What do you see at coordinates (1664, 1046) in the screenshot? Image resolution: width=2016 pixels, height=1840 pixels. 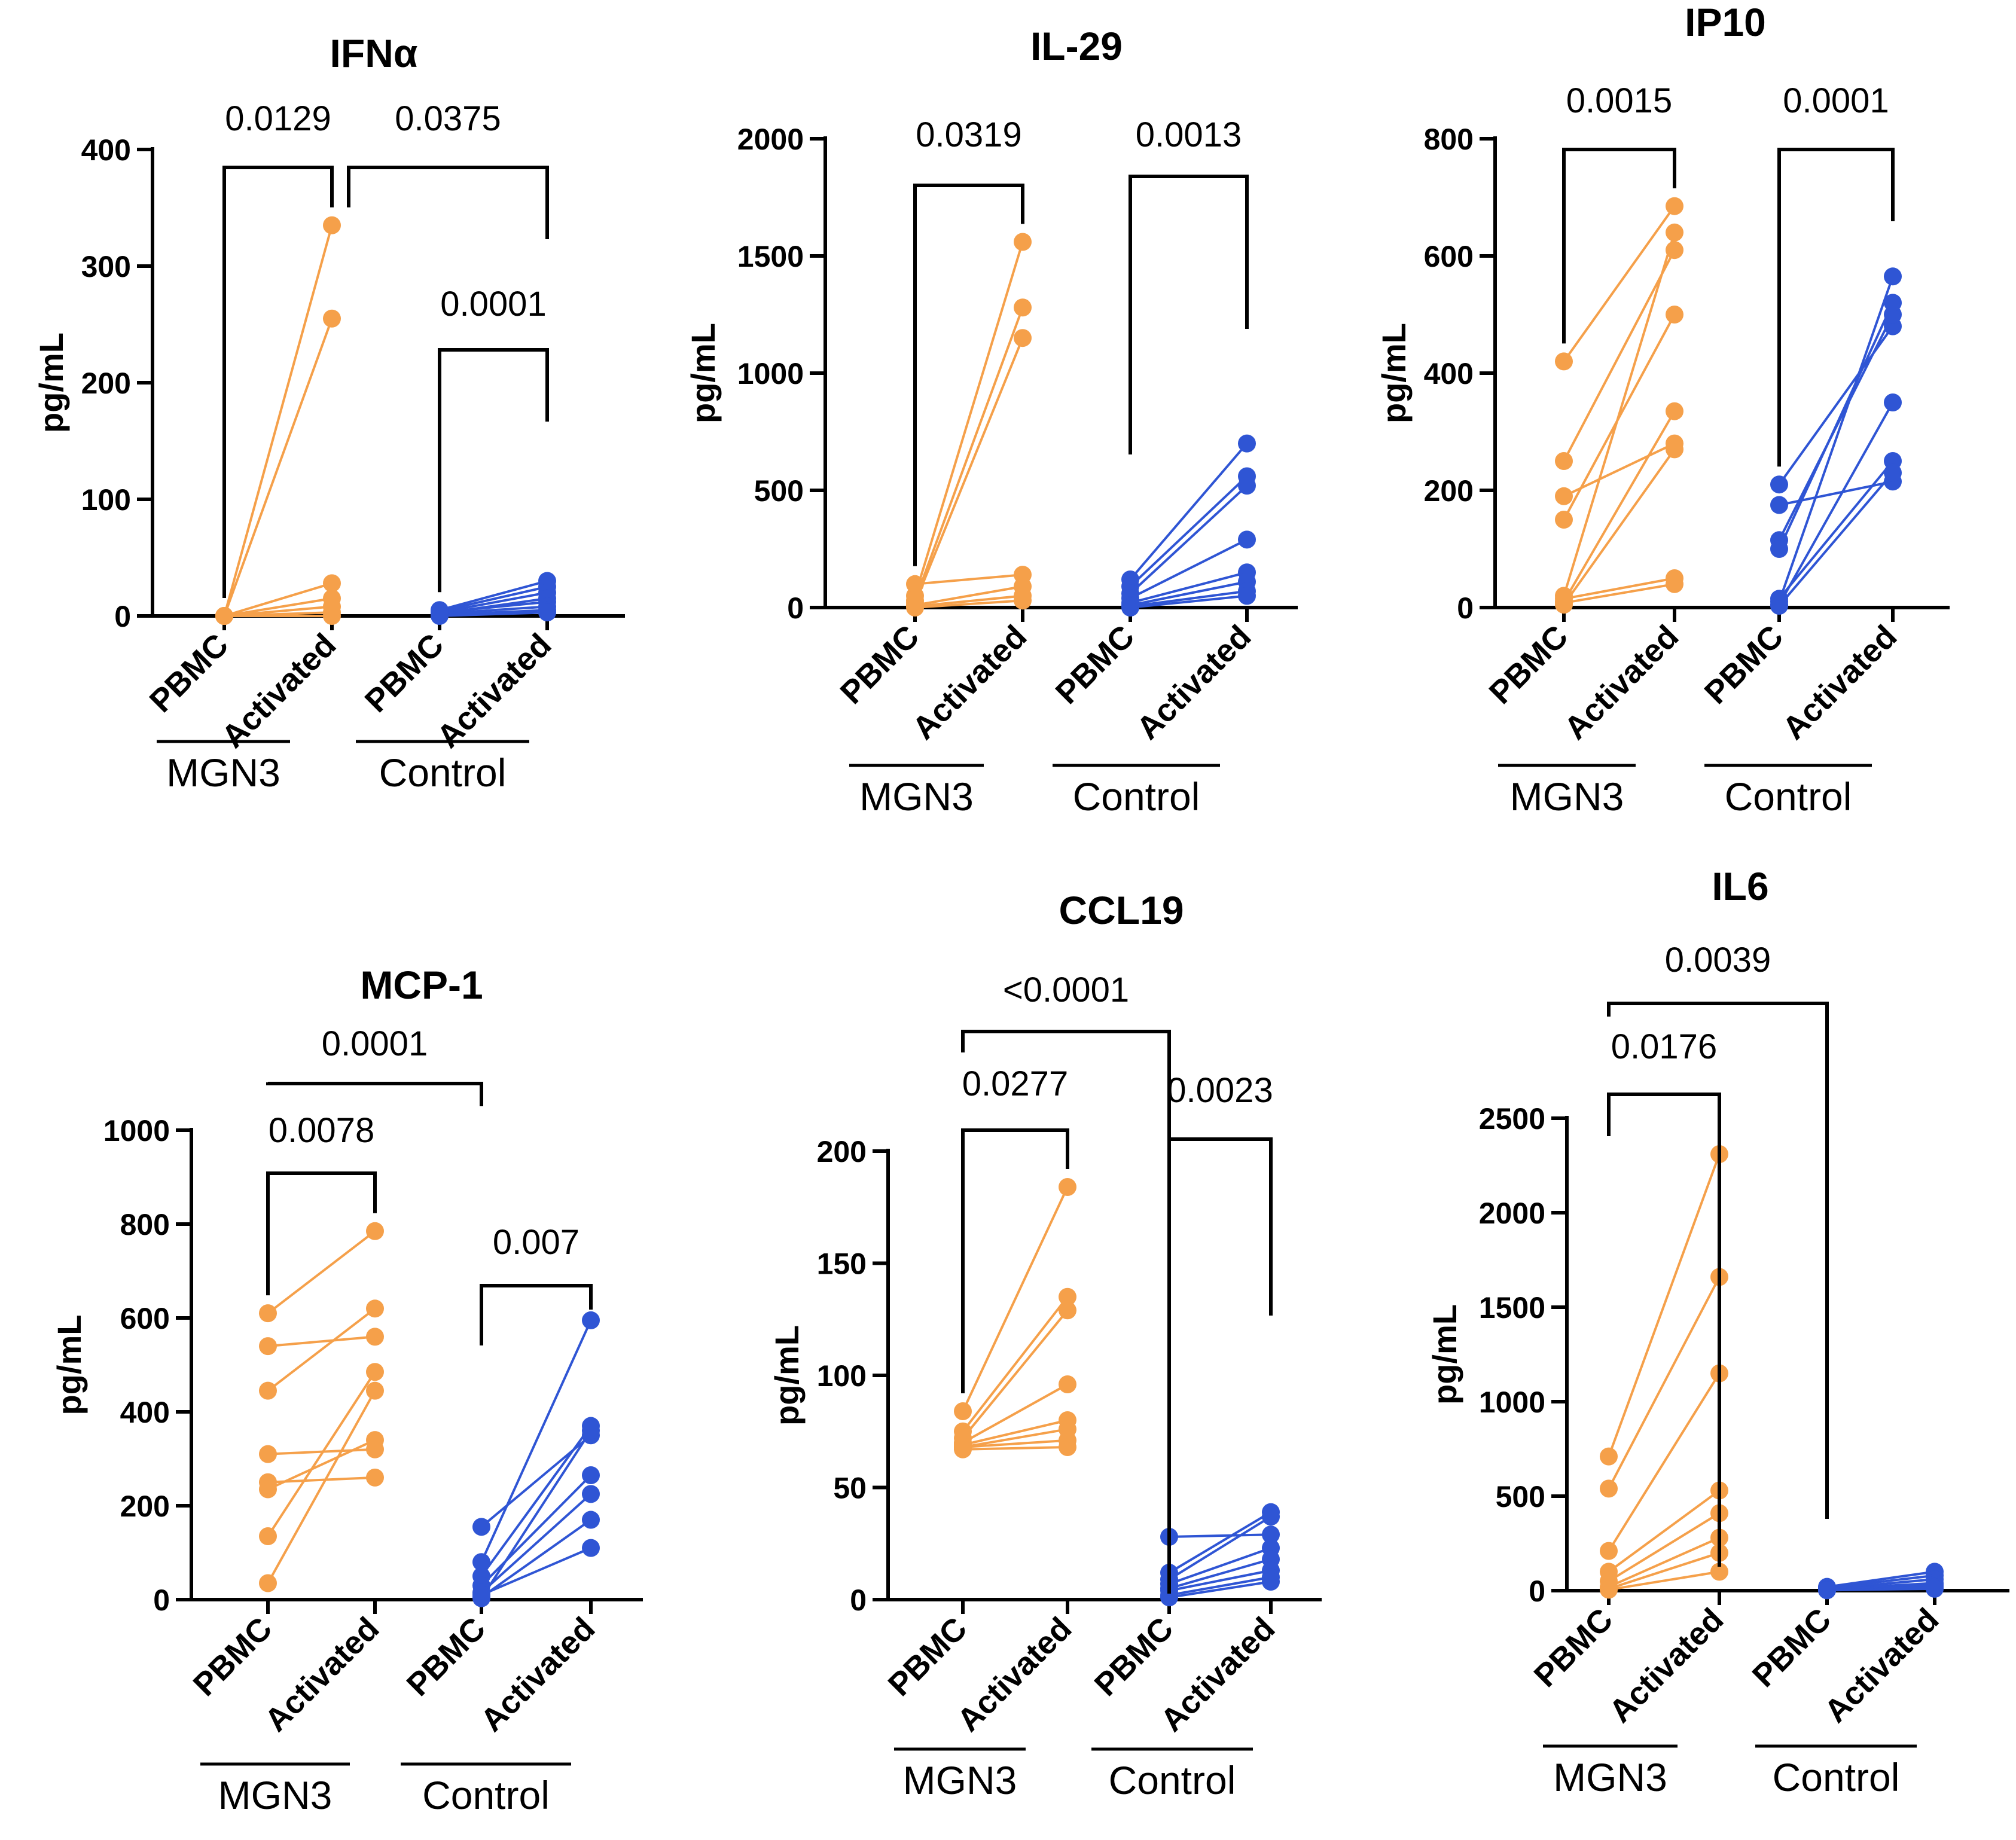 I see `p-value-label: 0.0176` at bounding box center [1664, 1046].